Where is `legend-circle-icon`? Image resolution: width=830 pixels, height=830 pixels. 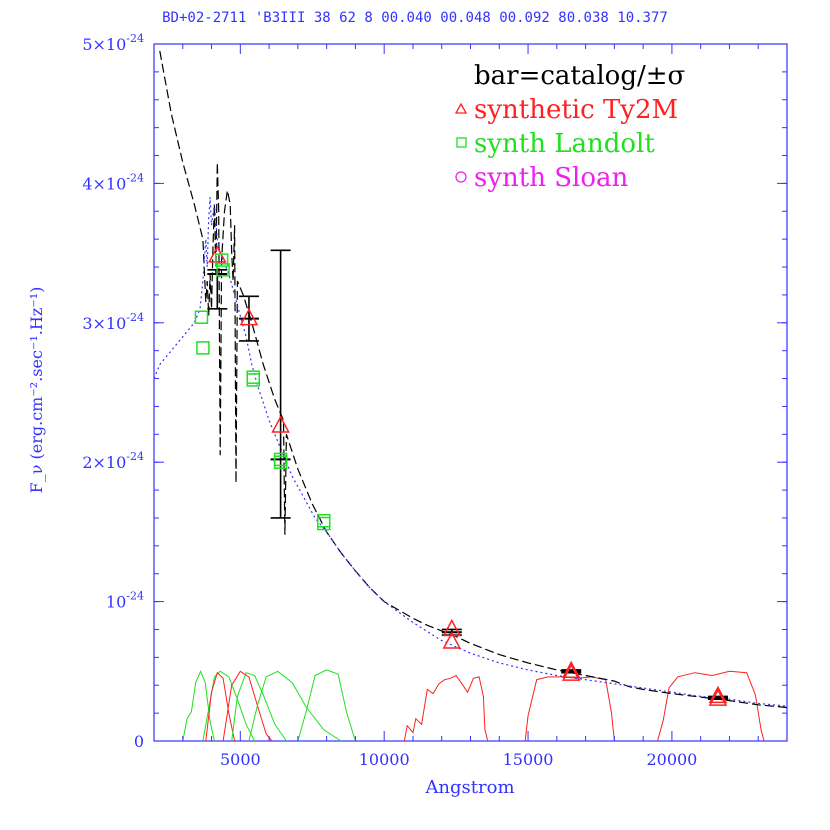
legend-circle-icon is located at coordinates (461, 177).